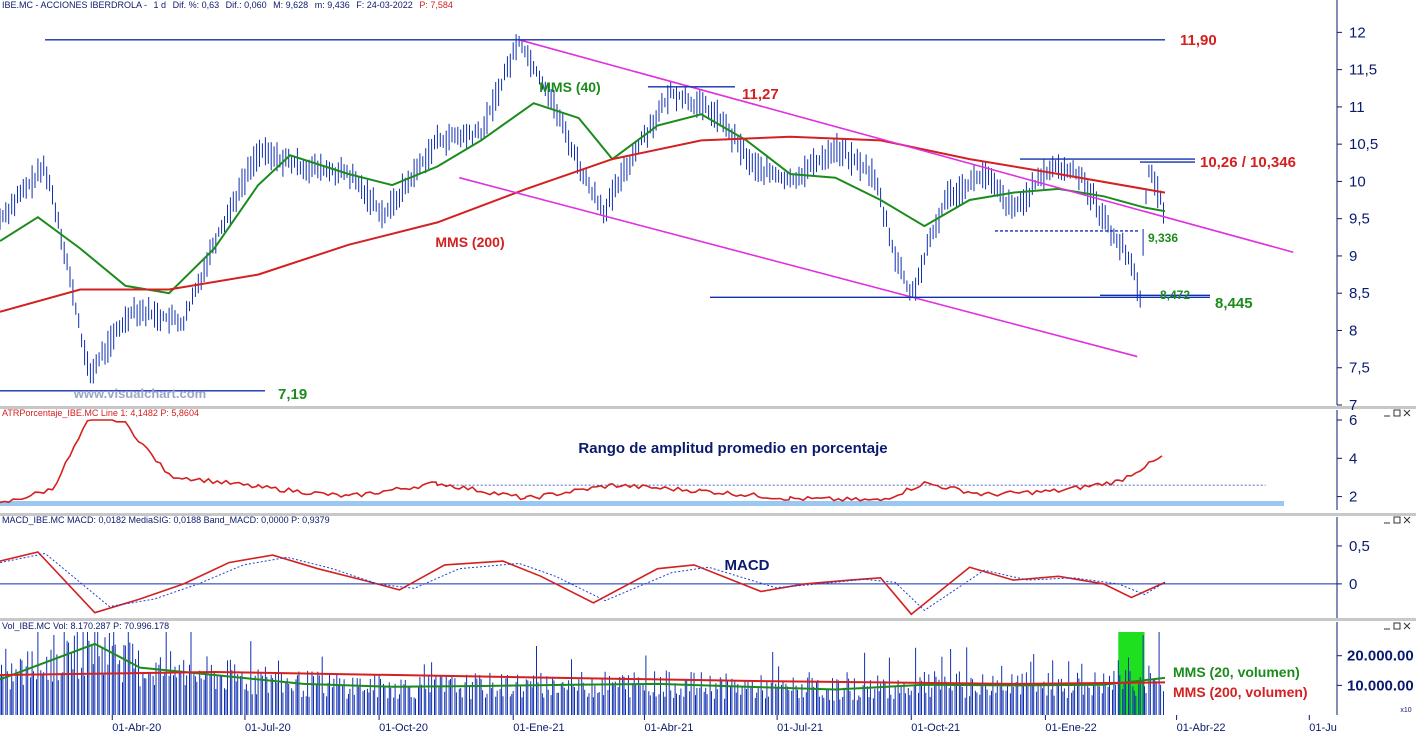 Image resolution: width=1416 pixels, height=733 pixels. Describe the element at coordinates (1359, 219) in the screenshot. I see `price-ytick-label: 9,5` at that location.